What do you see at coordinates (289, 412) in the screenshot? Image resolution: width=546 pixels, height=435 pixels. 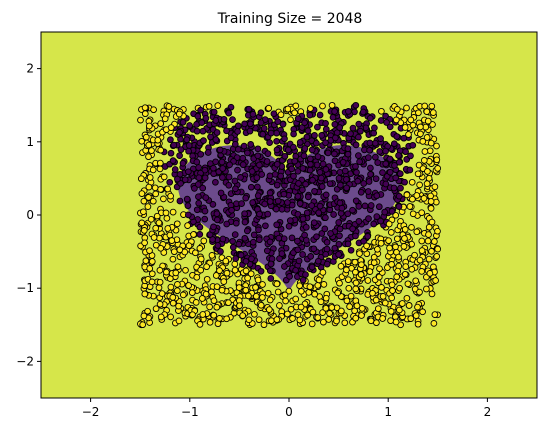 I see `x-tick-label: 0` at bounding box center [289, 412].